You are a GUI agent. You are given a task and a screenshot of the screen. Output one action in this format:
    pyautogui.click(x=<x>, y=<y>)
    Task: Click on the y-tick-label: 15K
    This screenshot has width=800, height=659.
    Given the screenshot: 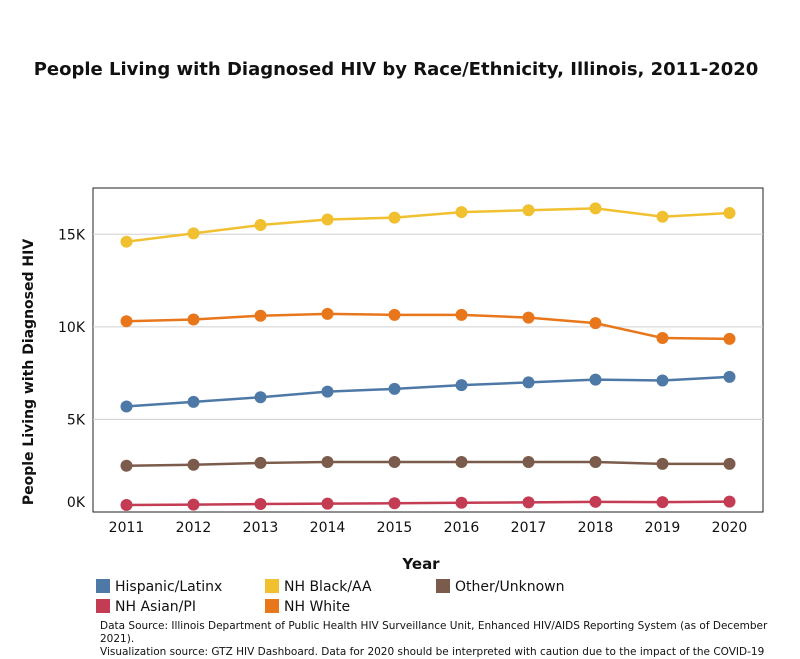 What is the action you would take?
    pyautogui.click(x=72, y=235)
    